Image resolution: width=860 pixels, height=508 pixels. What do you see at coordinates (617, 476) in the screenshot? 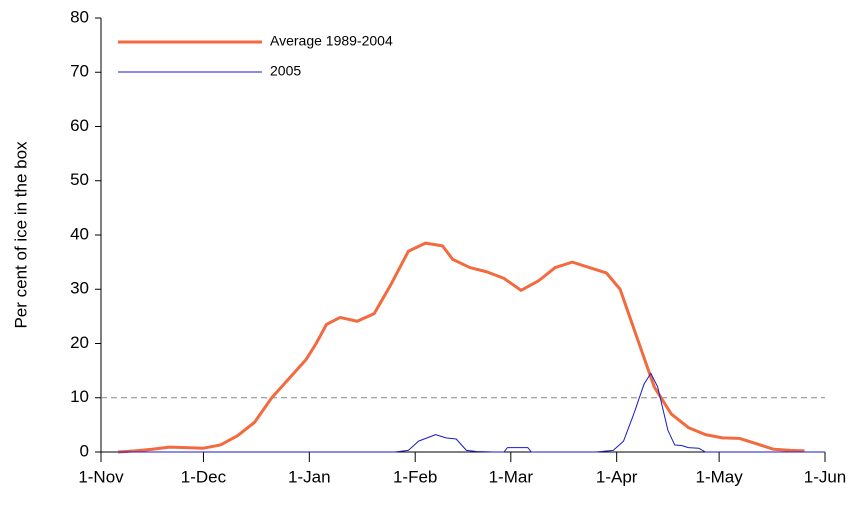
I see `x-tick-label: 1-Apr` at bounding box center [617, 476].